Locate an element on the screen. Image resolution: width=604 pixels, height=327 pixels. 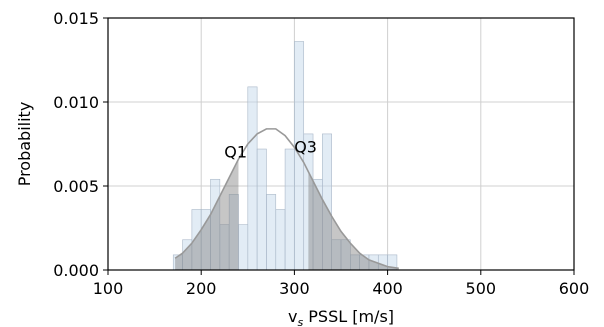
x-axis-label-main: v is located at coordinates (292, 316).